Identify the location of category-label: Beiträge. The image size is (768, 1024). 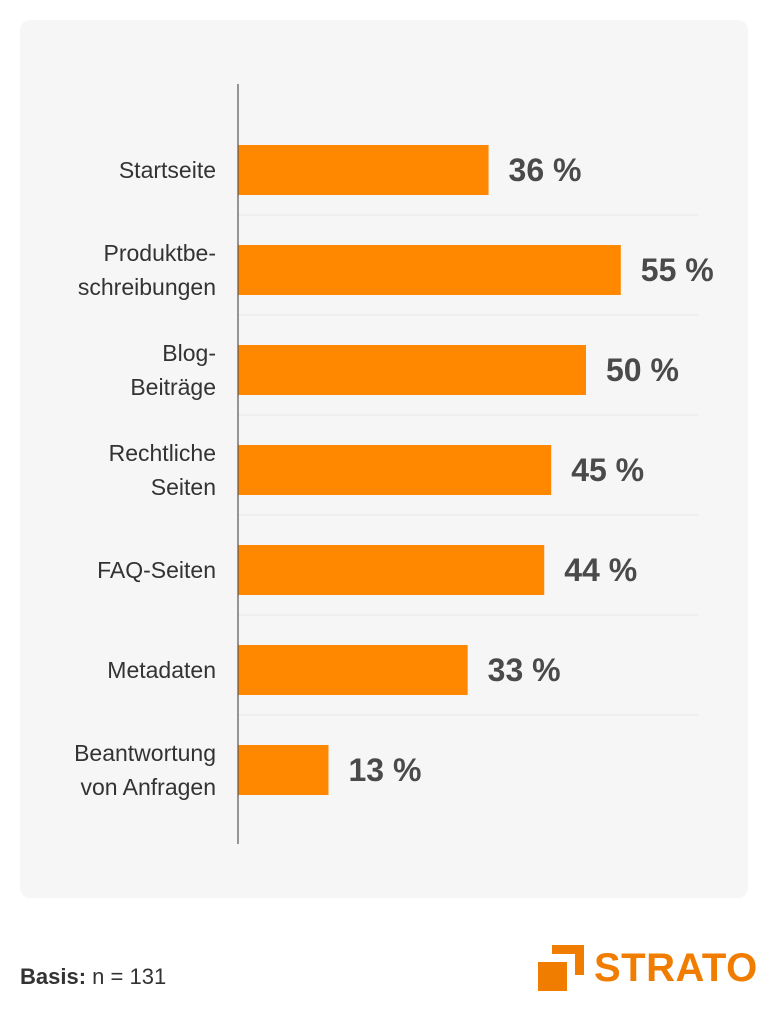
(173, 387).